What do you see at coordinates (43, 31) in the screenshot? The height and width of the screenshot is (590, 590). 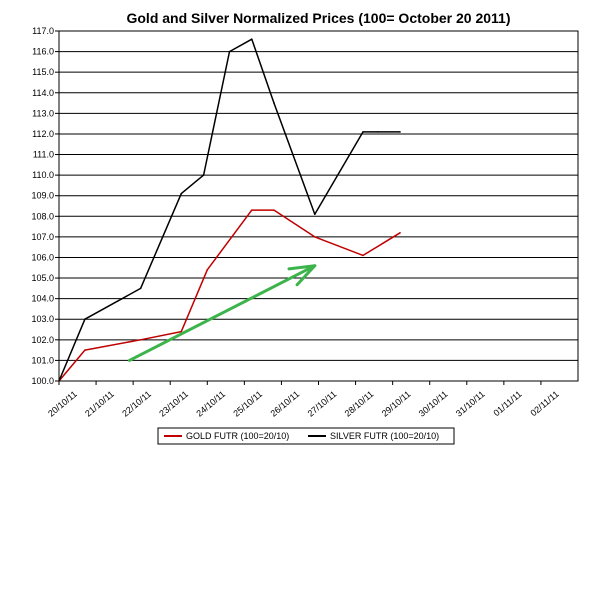 I see `y-tick-label: 117.0` at bounding box center [43, 31].